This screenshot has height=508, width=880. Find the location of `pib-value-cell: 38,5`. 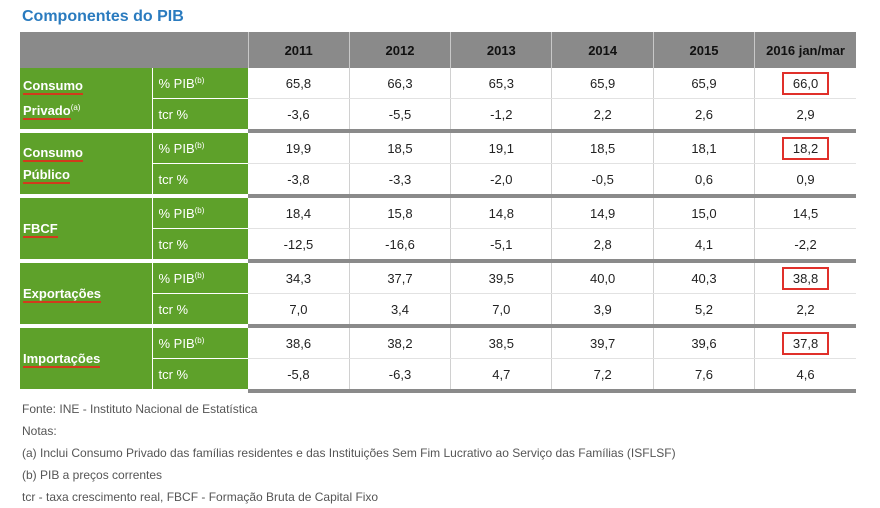

pib-value-cell: 38,5 is located at coordinates (501, 342).